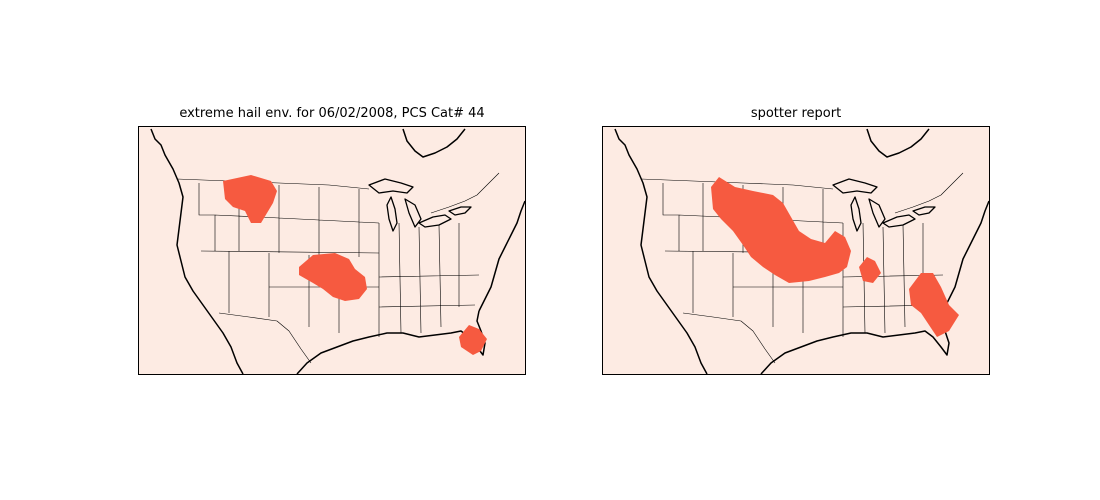 This screenshot has width=1100, height=500. I want to click on region-south-florida, so click(473, 340).